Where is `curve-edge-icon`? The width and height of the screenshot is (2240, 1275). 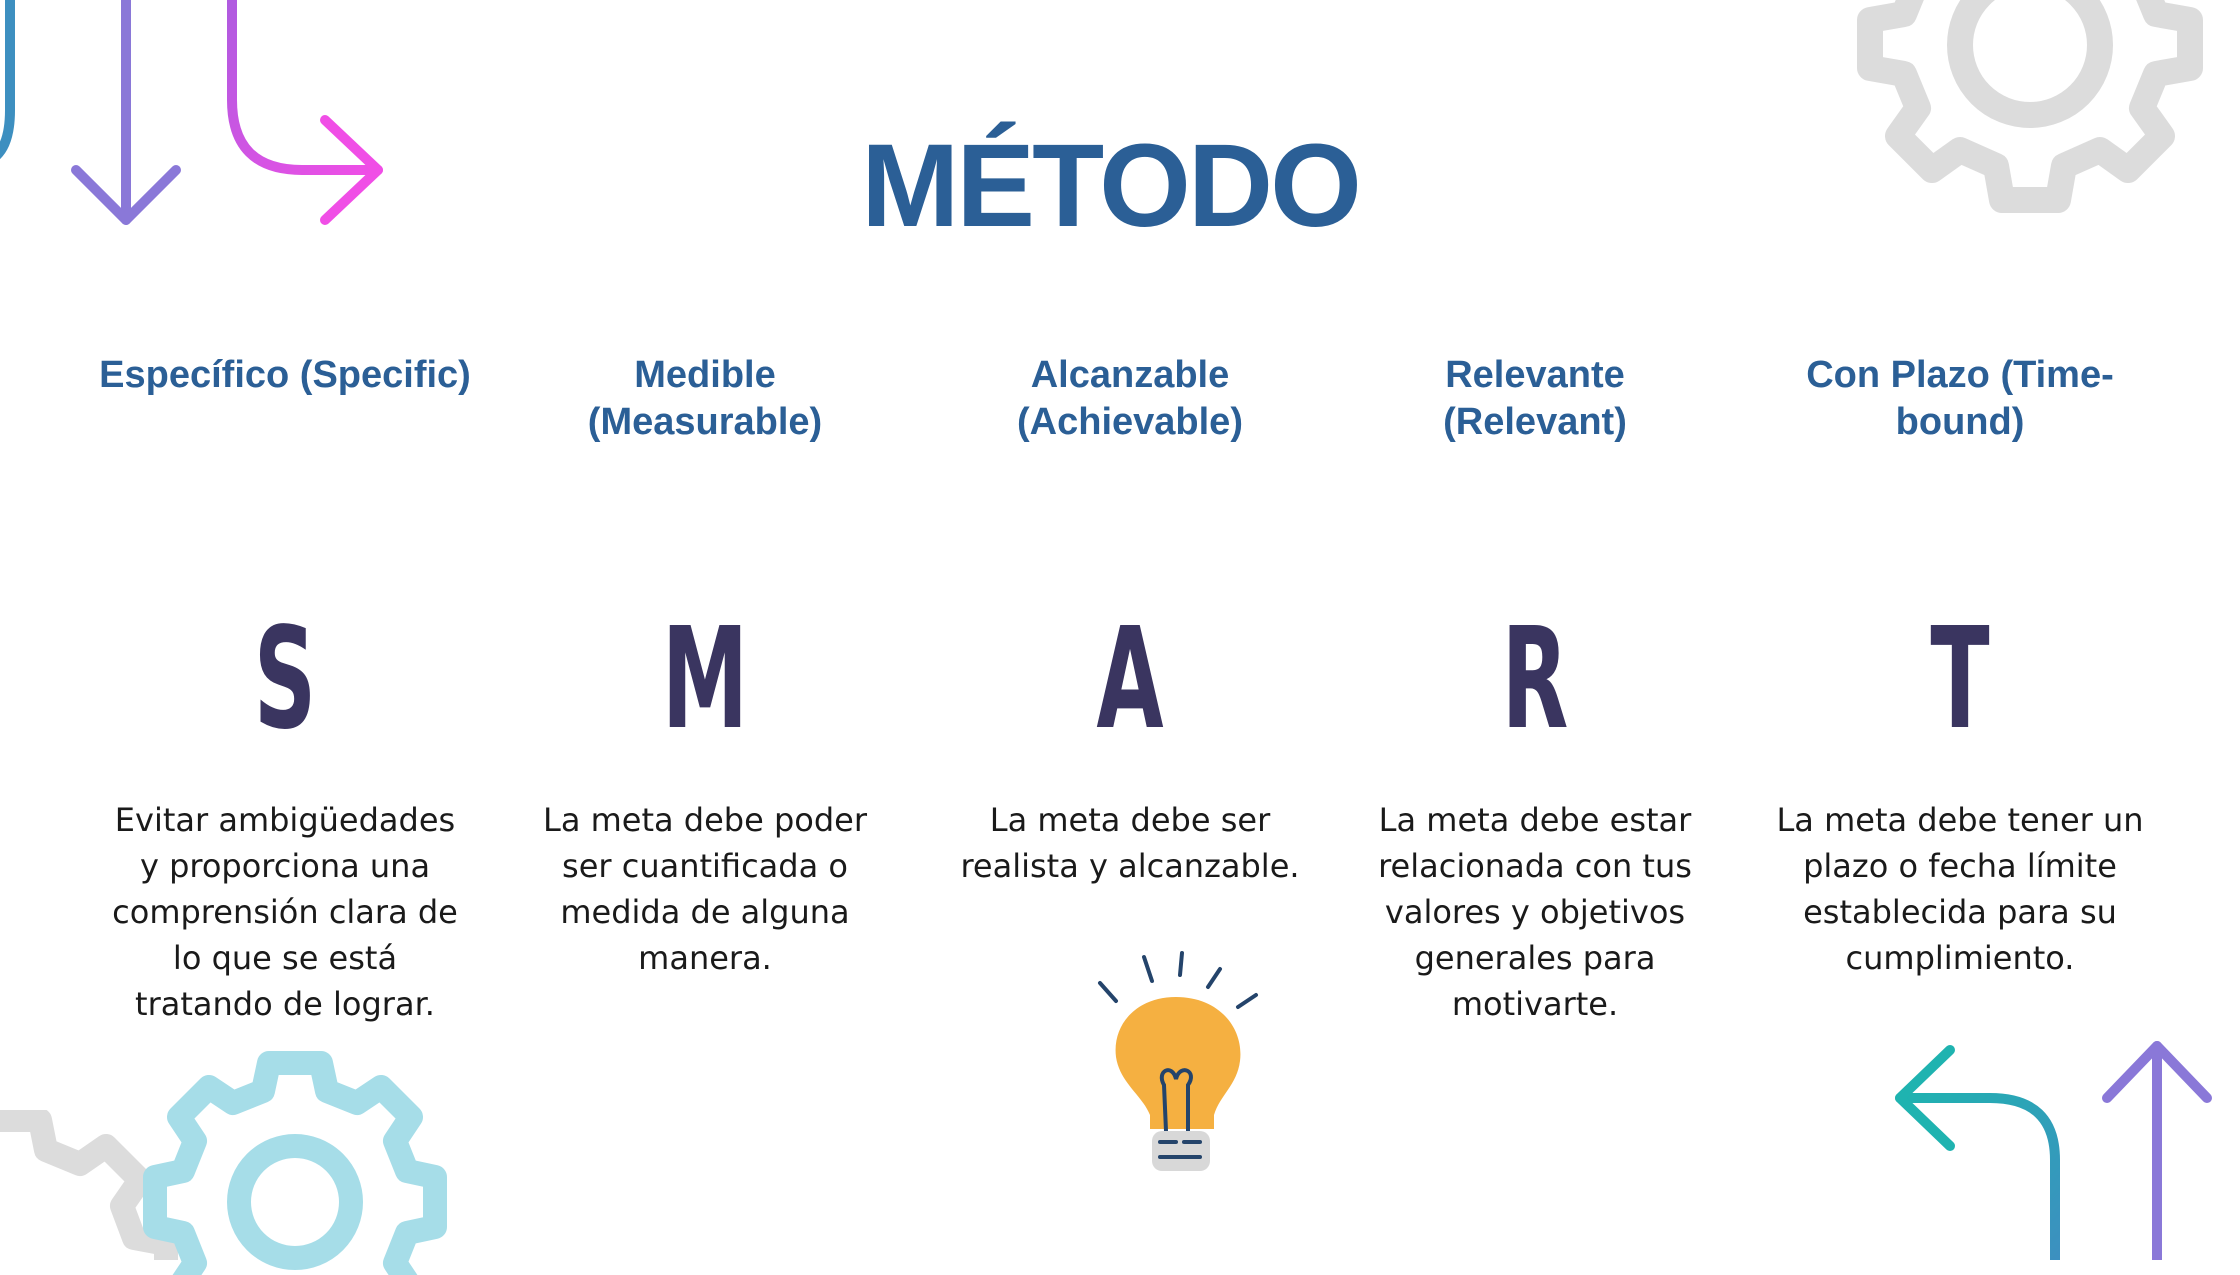 curve-edge-icon is located at coordinates (7, 79).